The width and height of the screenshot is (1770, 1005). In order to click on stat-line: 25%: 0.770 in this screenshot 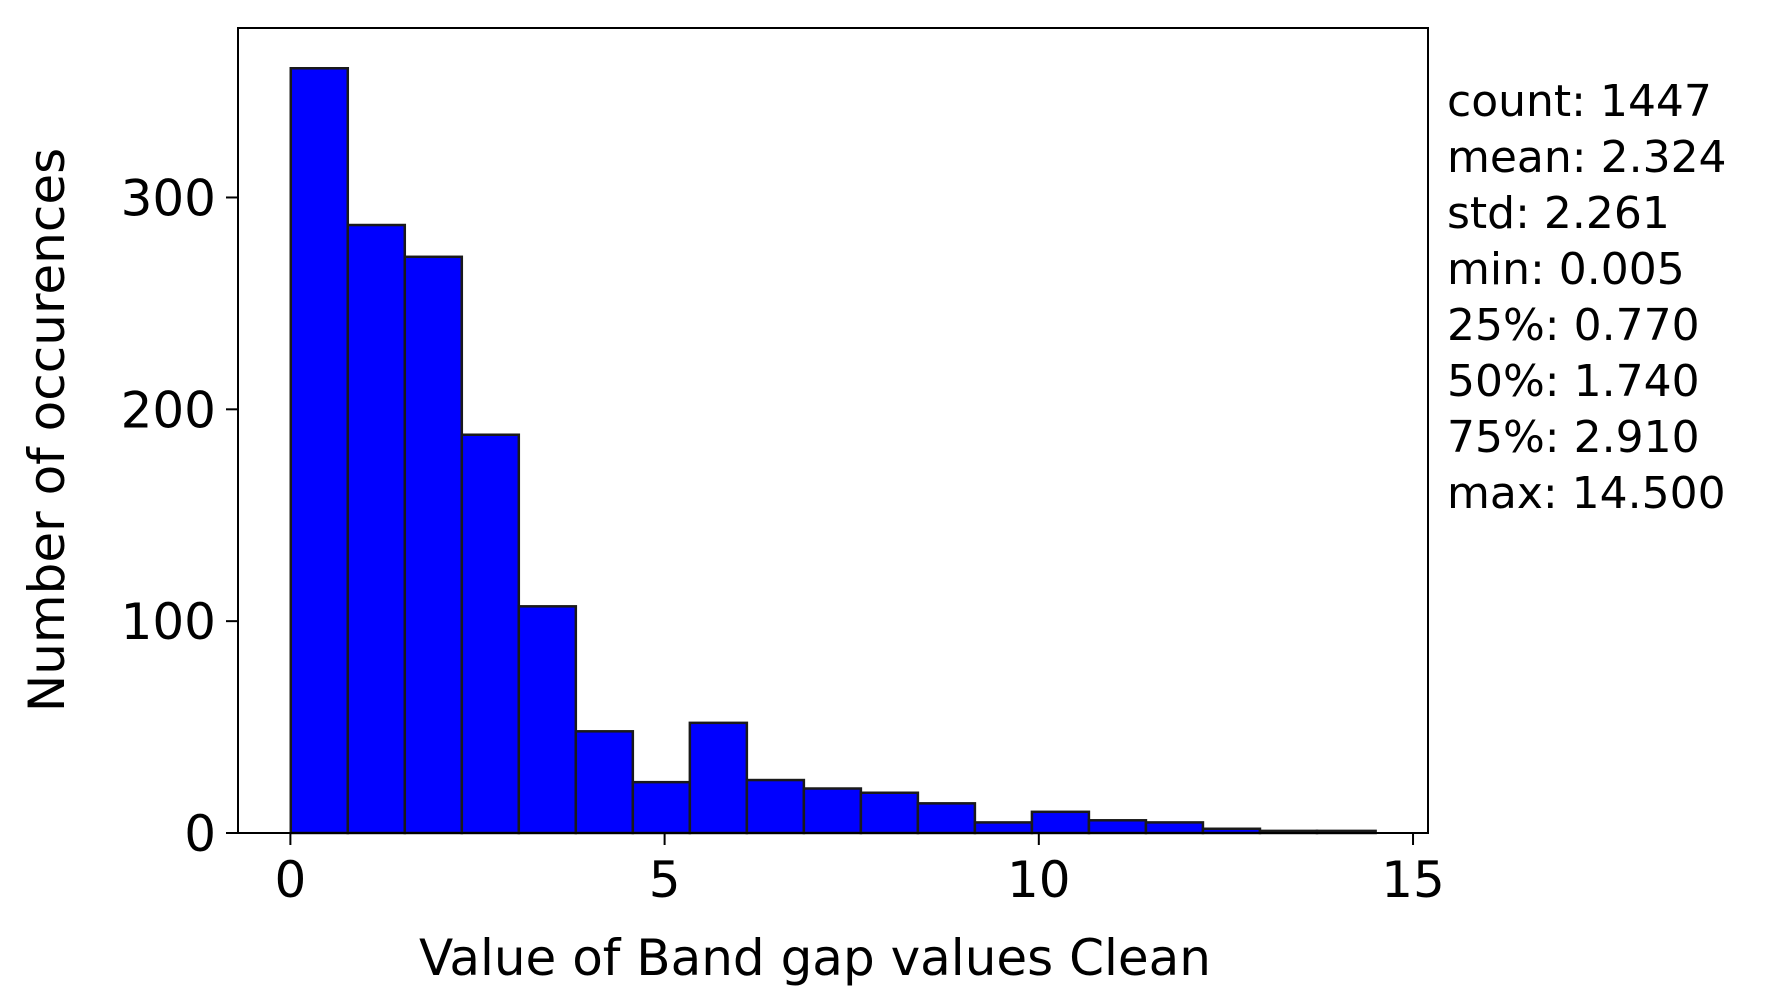, I will do `click(1573, 325)`.